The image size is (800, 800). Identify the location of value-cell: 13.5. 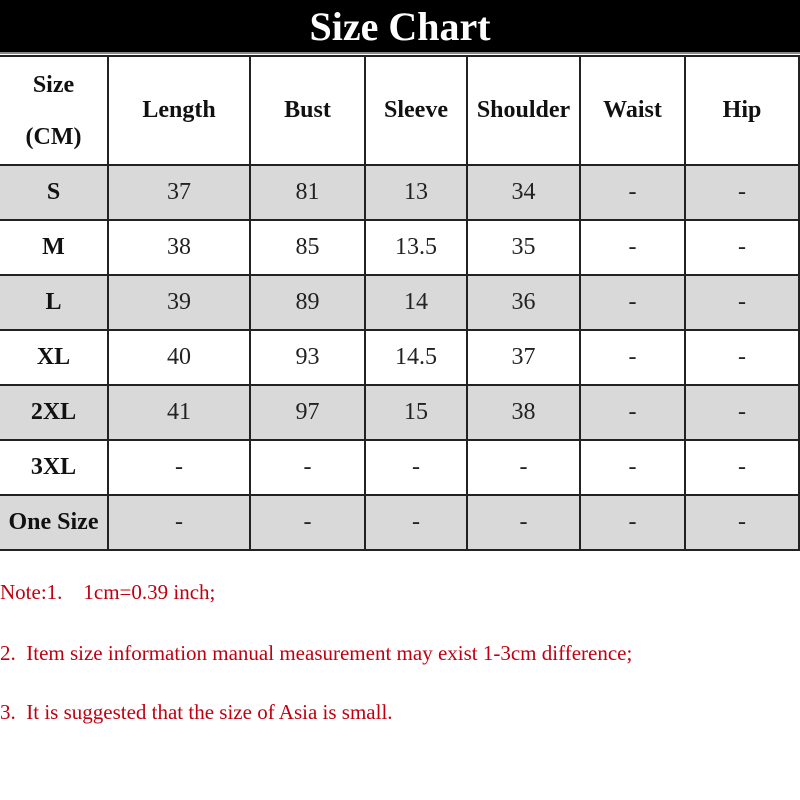
(416, 247).